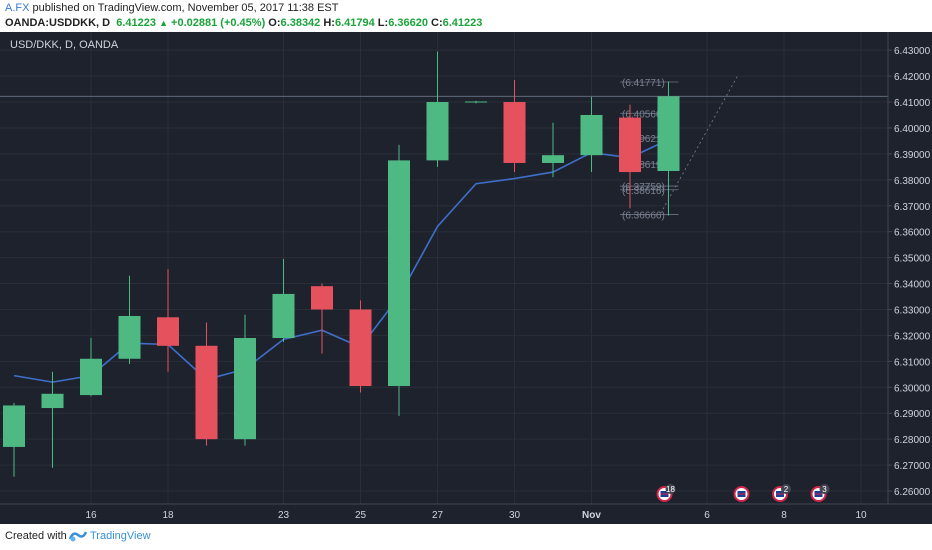 This screenshot has width=932, height=550. I want to click on level-label: (6.37759), so click(643, 187).